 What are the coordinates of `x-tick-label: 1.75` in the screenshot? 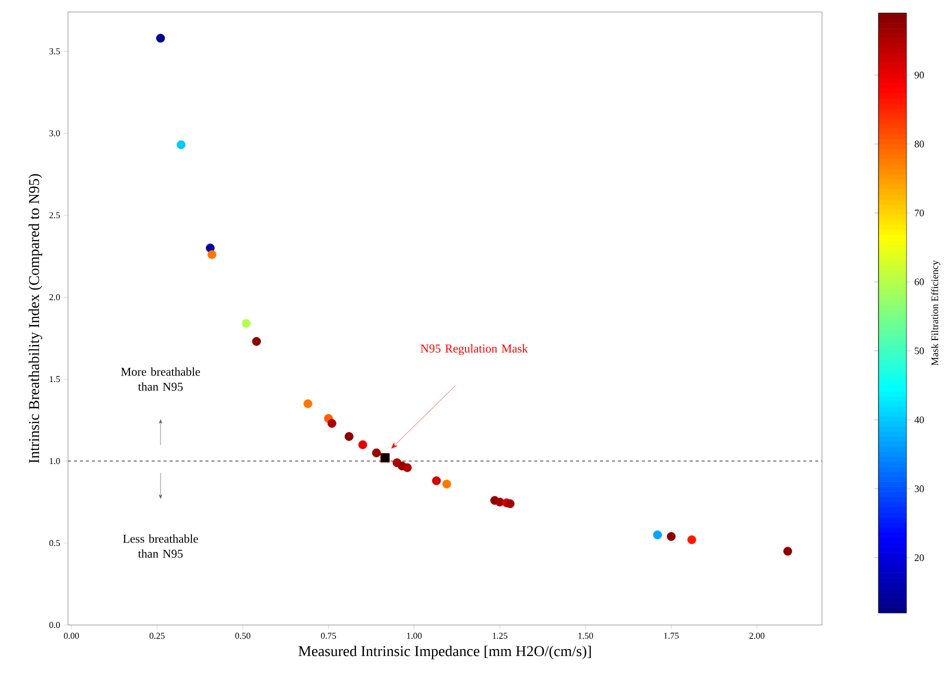 It's located at (671, 635).